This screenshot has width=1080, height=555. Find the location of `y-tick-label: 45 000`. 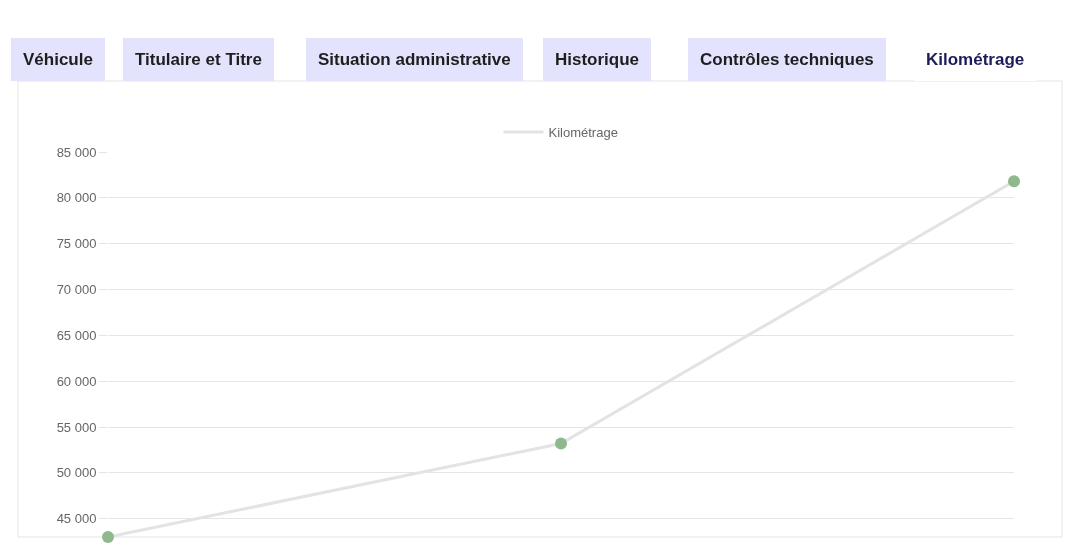

y-tick-label: 45 000 is located at coordinates (76, 519).